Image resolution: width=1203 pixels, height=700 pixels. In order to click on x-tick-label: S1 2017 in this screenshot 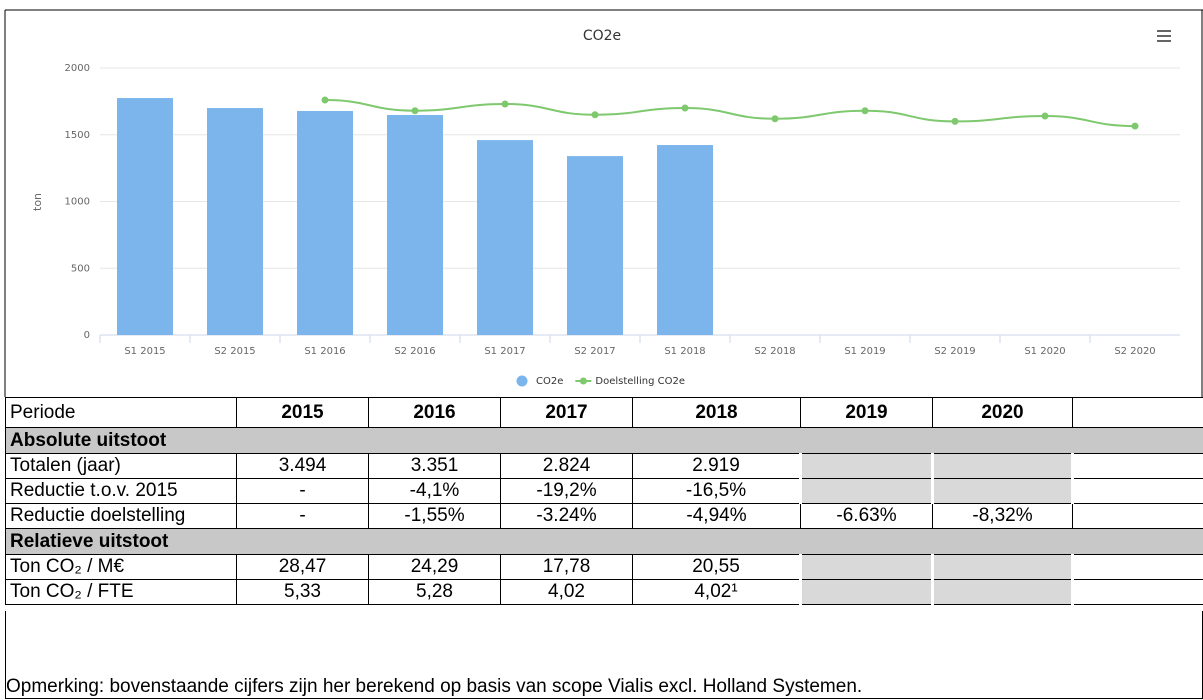, I will do `click(504, 351)`.